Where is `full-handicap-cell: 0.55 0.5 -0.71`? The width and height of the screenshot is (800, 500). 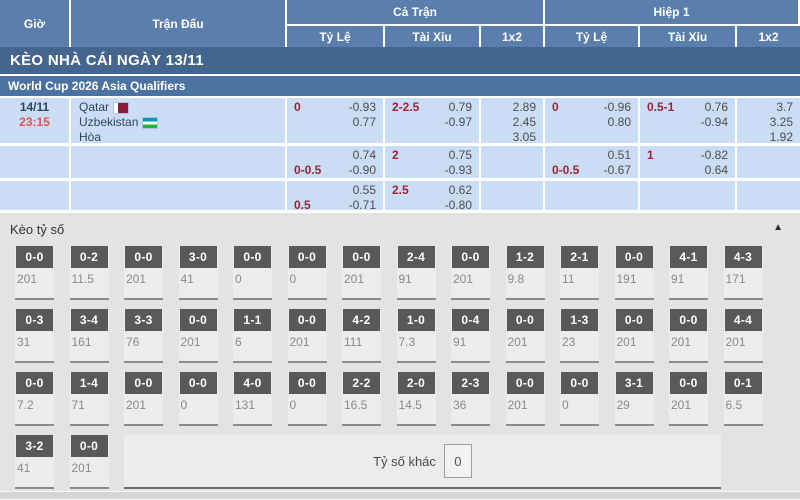 full-handicap-cell: 0.55 0.5 -0.71 is located at coordinates (336, 197).